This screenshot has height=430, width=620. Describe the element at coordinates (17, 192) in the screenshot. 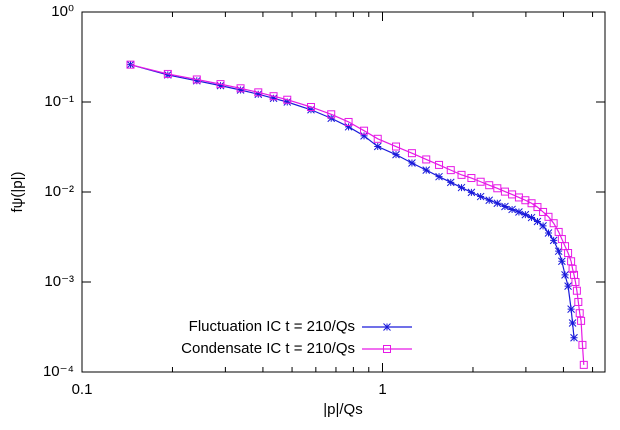

I see `y-axis-label: fψ(|p|)` at that location.